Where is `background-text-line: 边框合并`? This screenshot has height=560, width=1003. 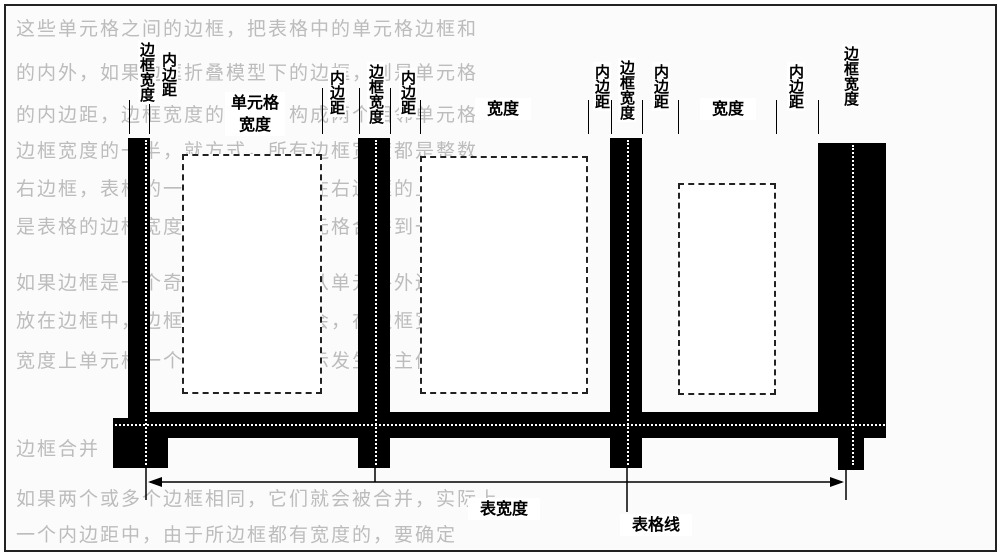 background-text-line: 边框合并 is located at coordinates (58, 449).